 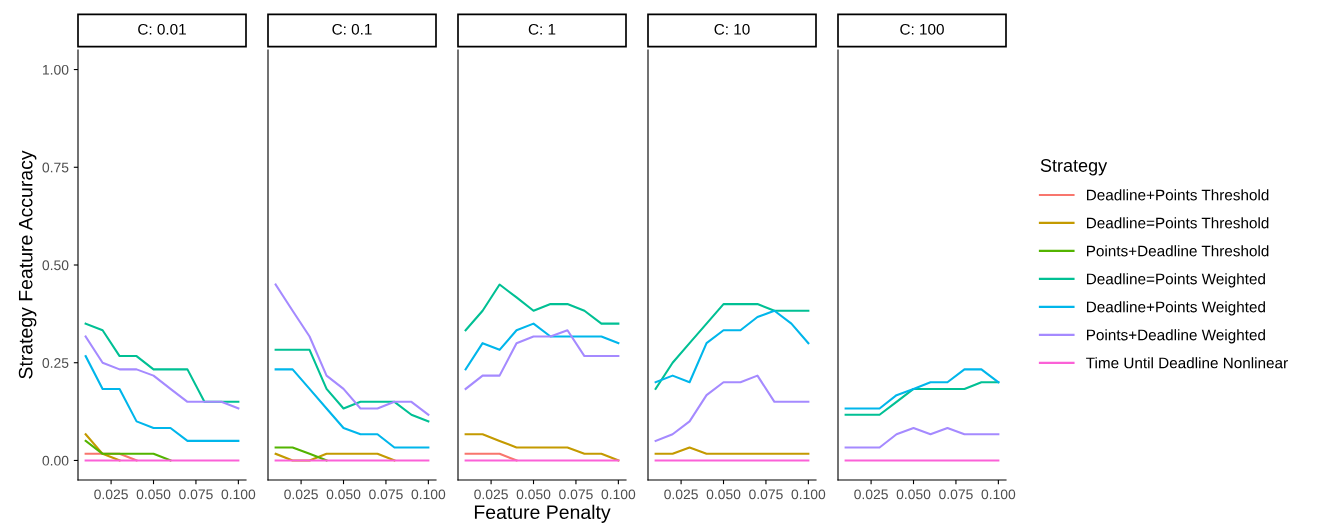 What do you see at coordinates (1176, 308) in the screenshot?
I see `legend-label: Deadline+Points Weighted` at bounding box center [1176, 308].